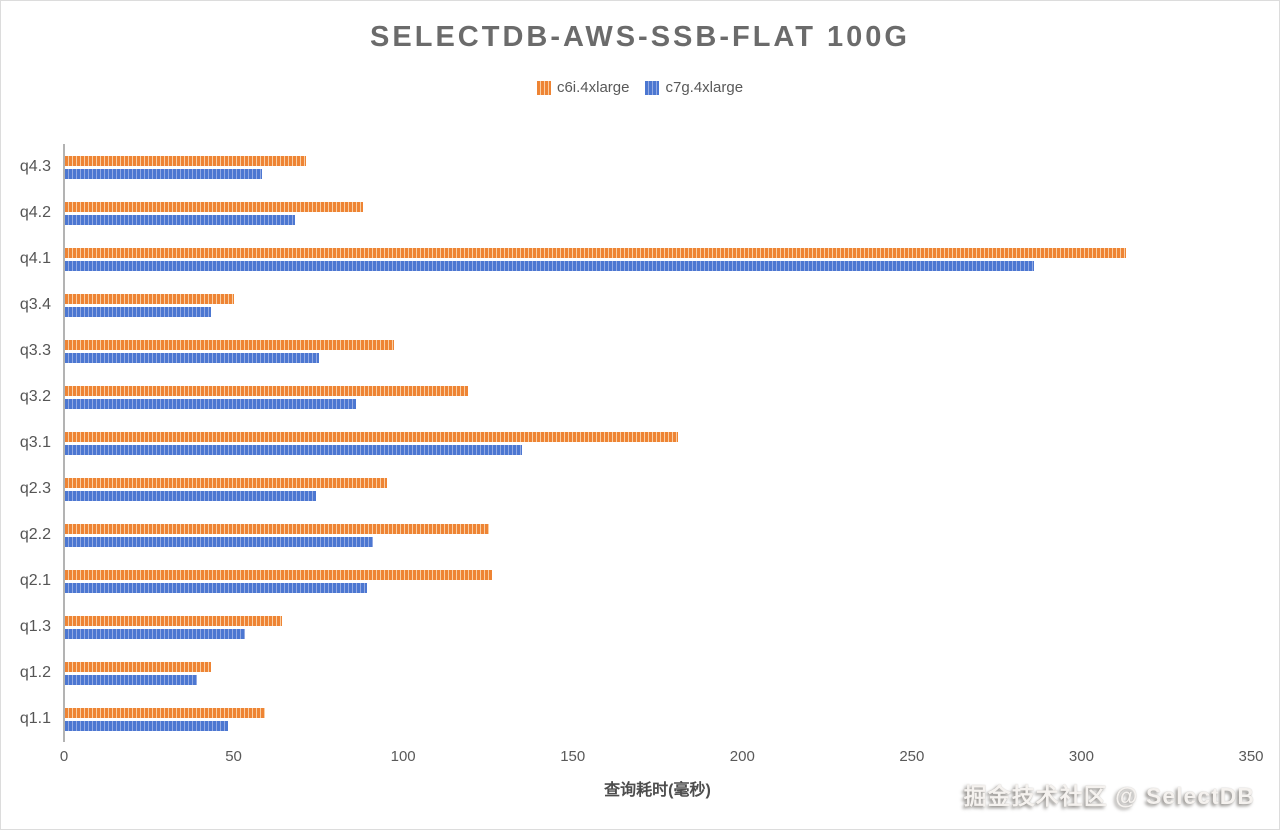 The height and width of the screenshot is (830, 1280). I want to click on bar-row: q1.1, so click(626, 719).